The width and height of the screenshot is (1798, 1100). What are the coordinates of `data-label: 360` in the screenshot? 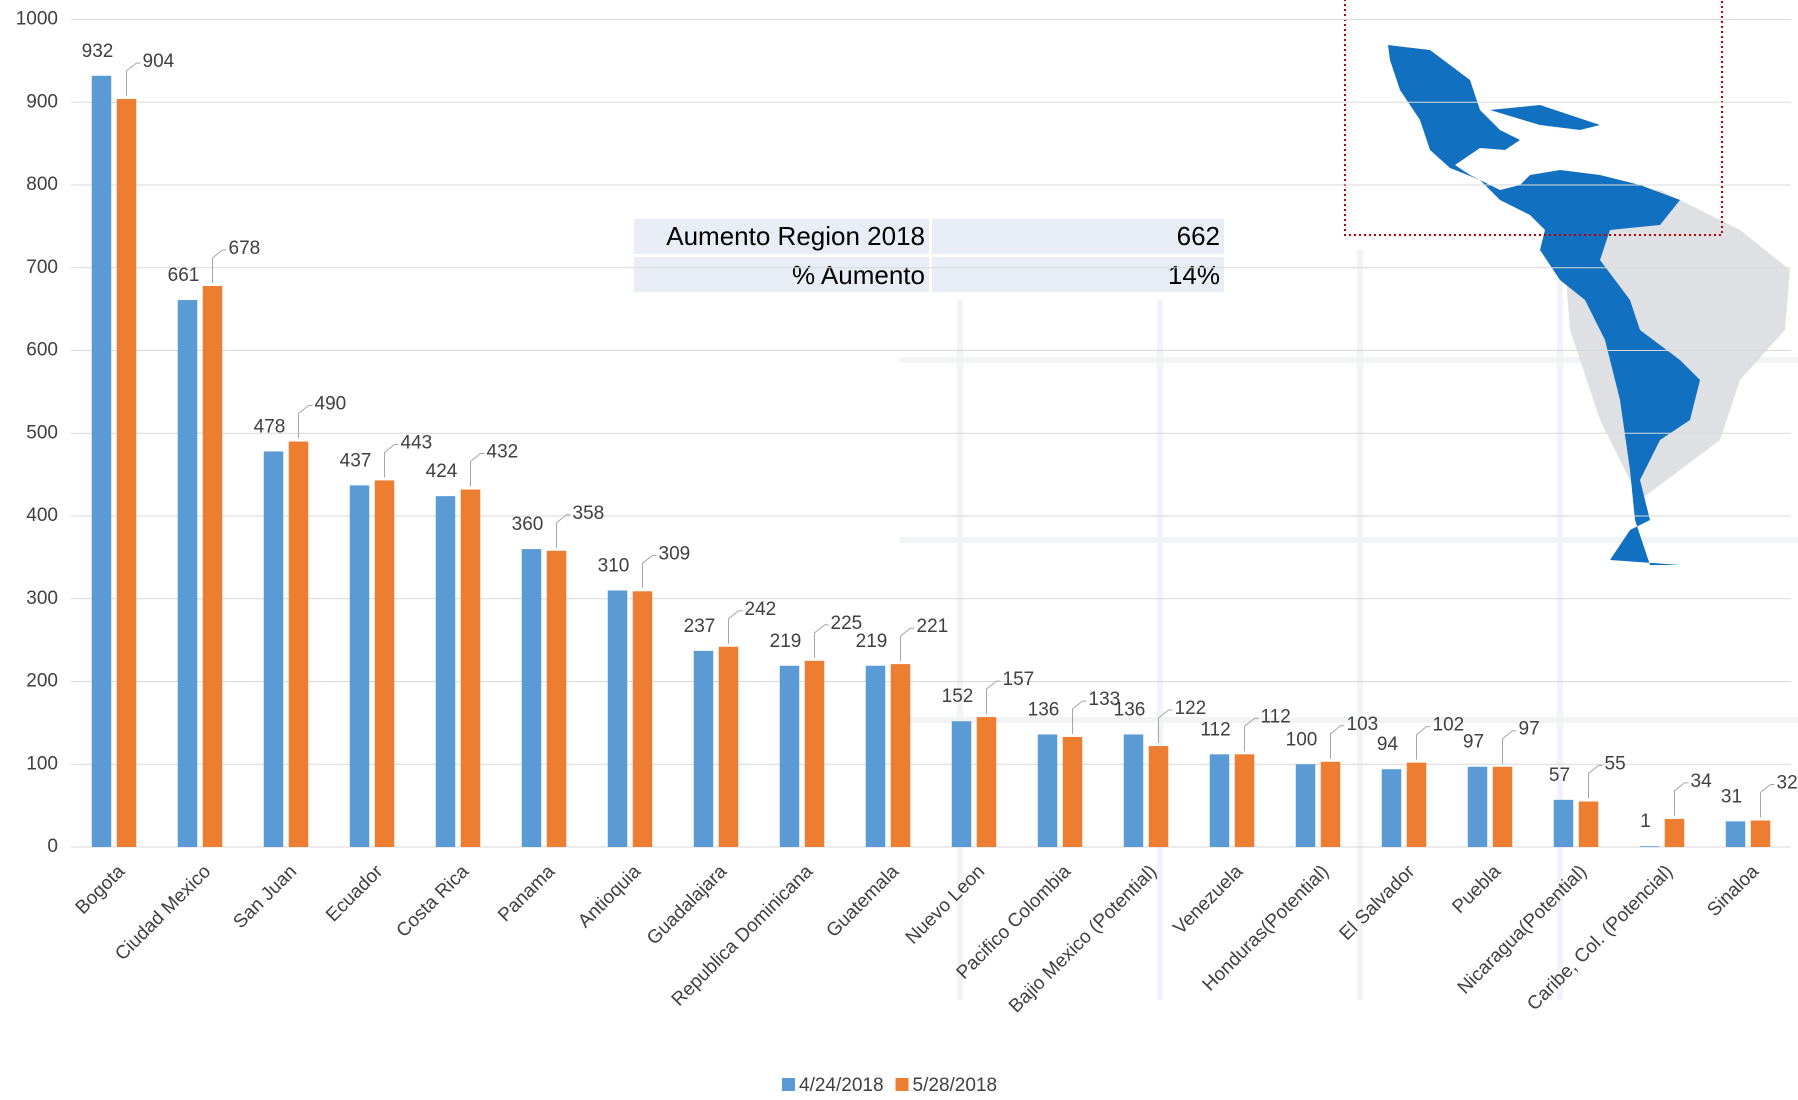 It's located at (528, 524).